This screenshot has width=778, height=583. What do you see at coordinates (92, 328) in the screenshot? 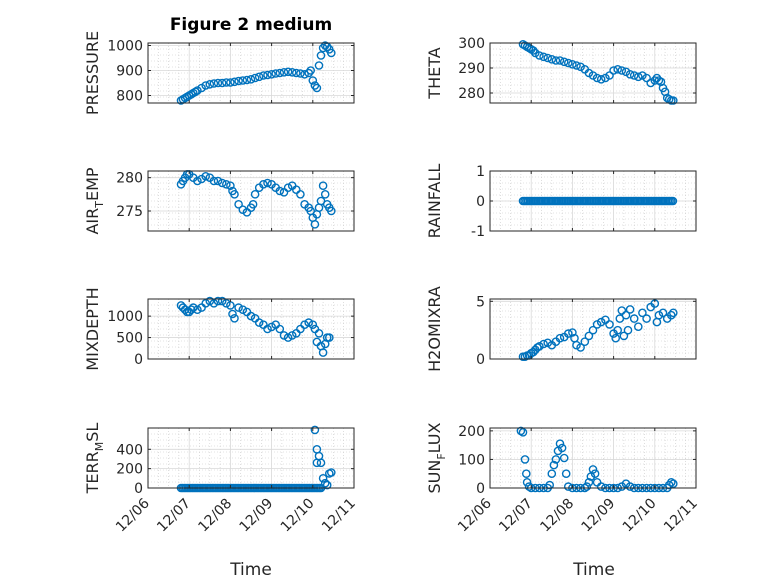
I see `y-axis-label: MIXDEPTH` at bounding box center [92, 328].